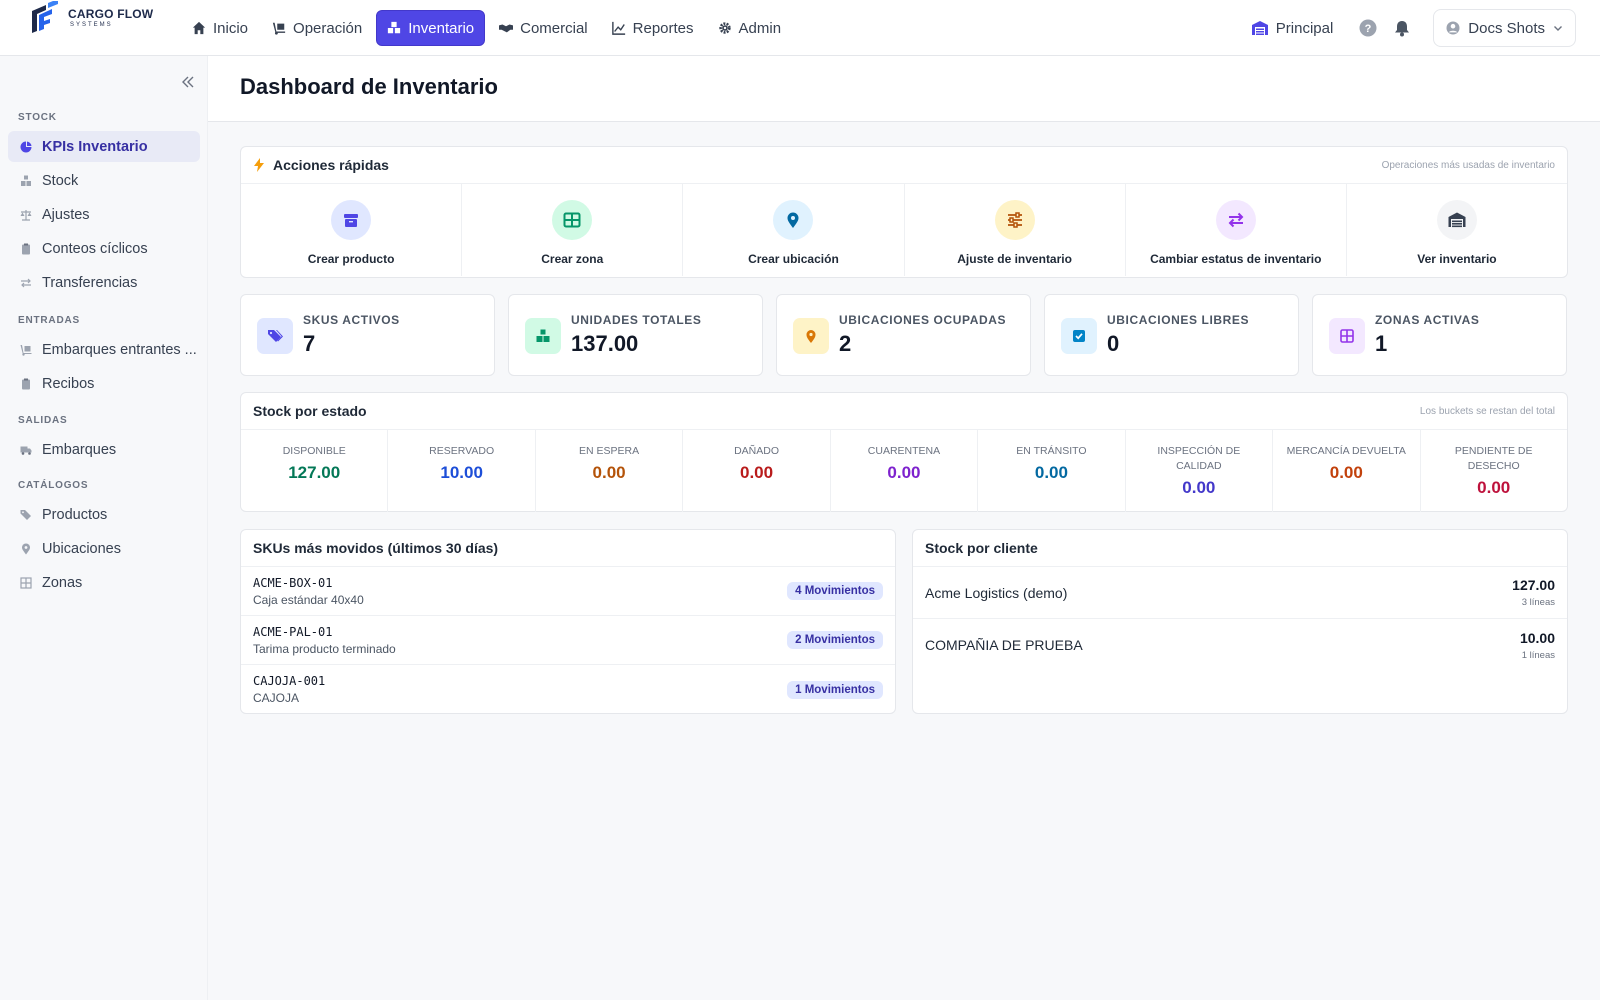 Image resolution: width=1600 pixels, height=1000 pixels. Describe the element at coordinates (1240, 645) in the screenshot. I see `list-item: COMPAÑIA DE PRUEBA 10.00 1 líneas` at that location.